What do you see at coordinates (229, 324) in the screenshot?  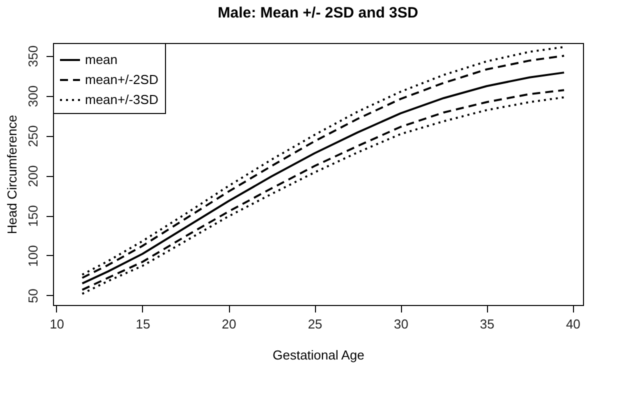 I see `x-tick-label: 20` at bounding box center [229, 324].